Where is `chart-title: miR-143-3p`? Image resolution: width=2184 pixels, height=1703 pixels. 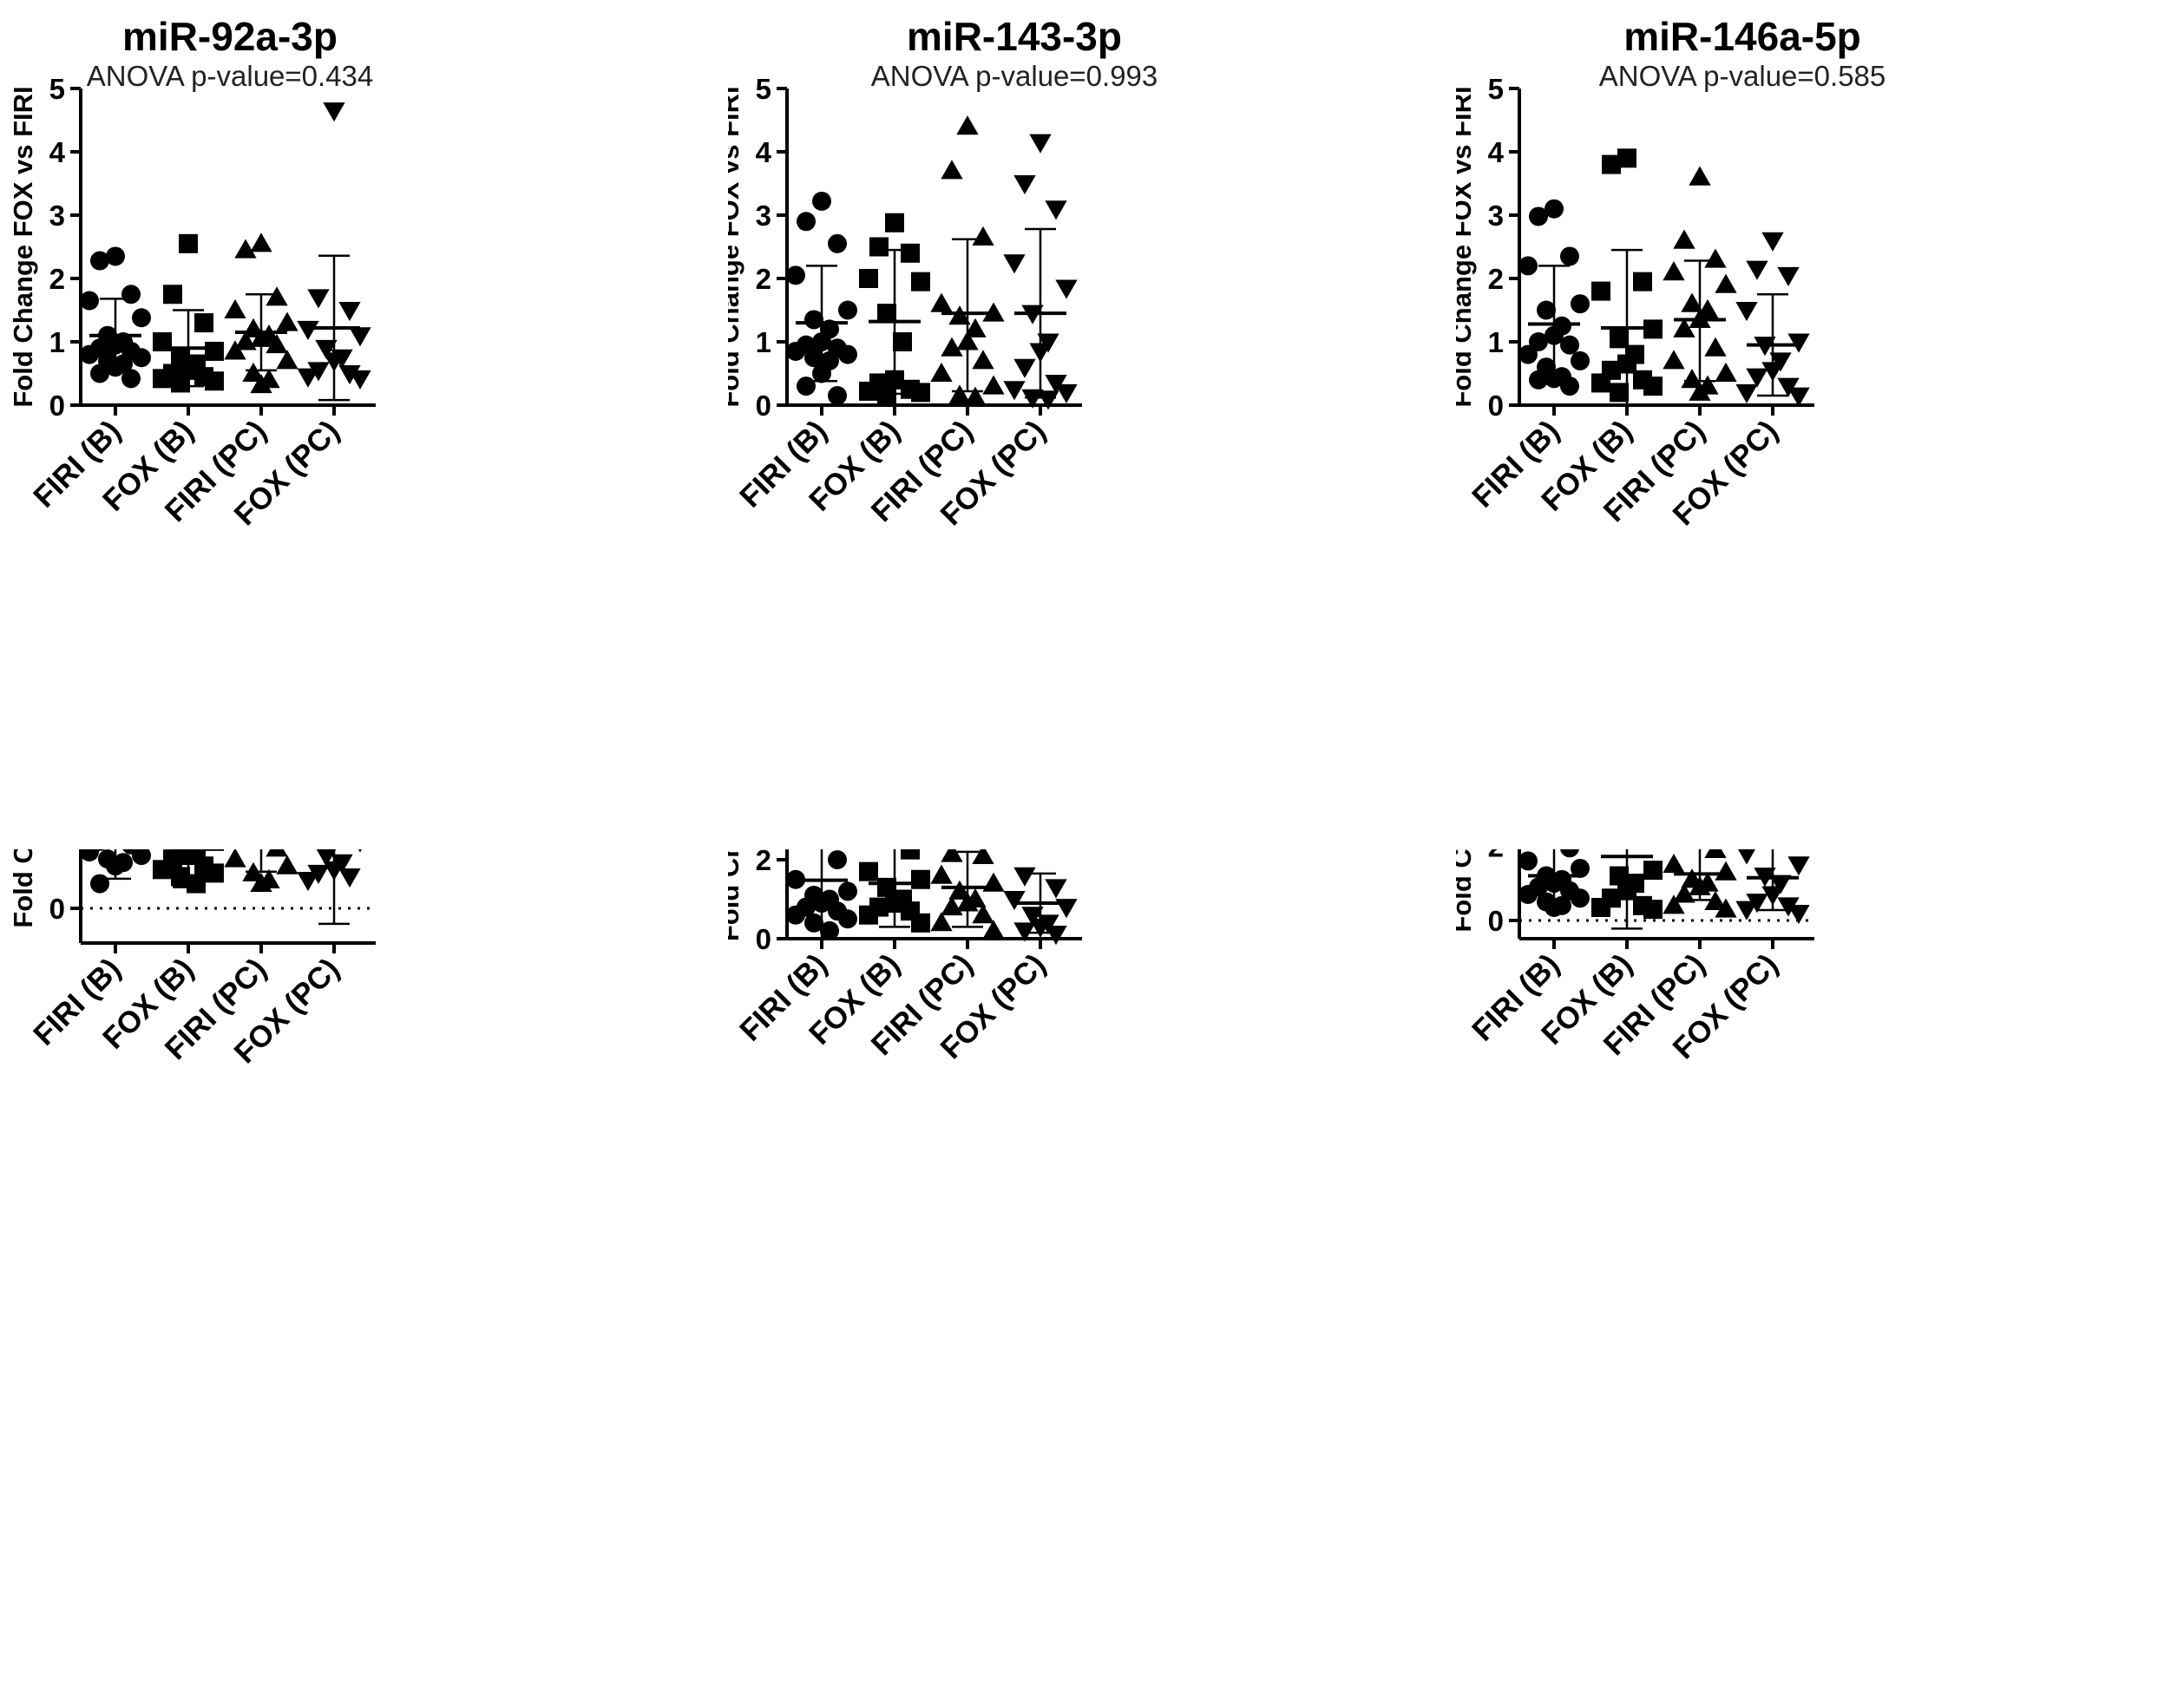
chart-title: miR-143-3p is located at coordinates (1014, 36).